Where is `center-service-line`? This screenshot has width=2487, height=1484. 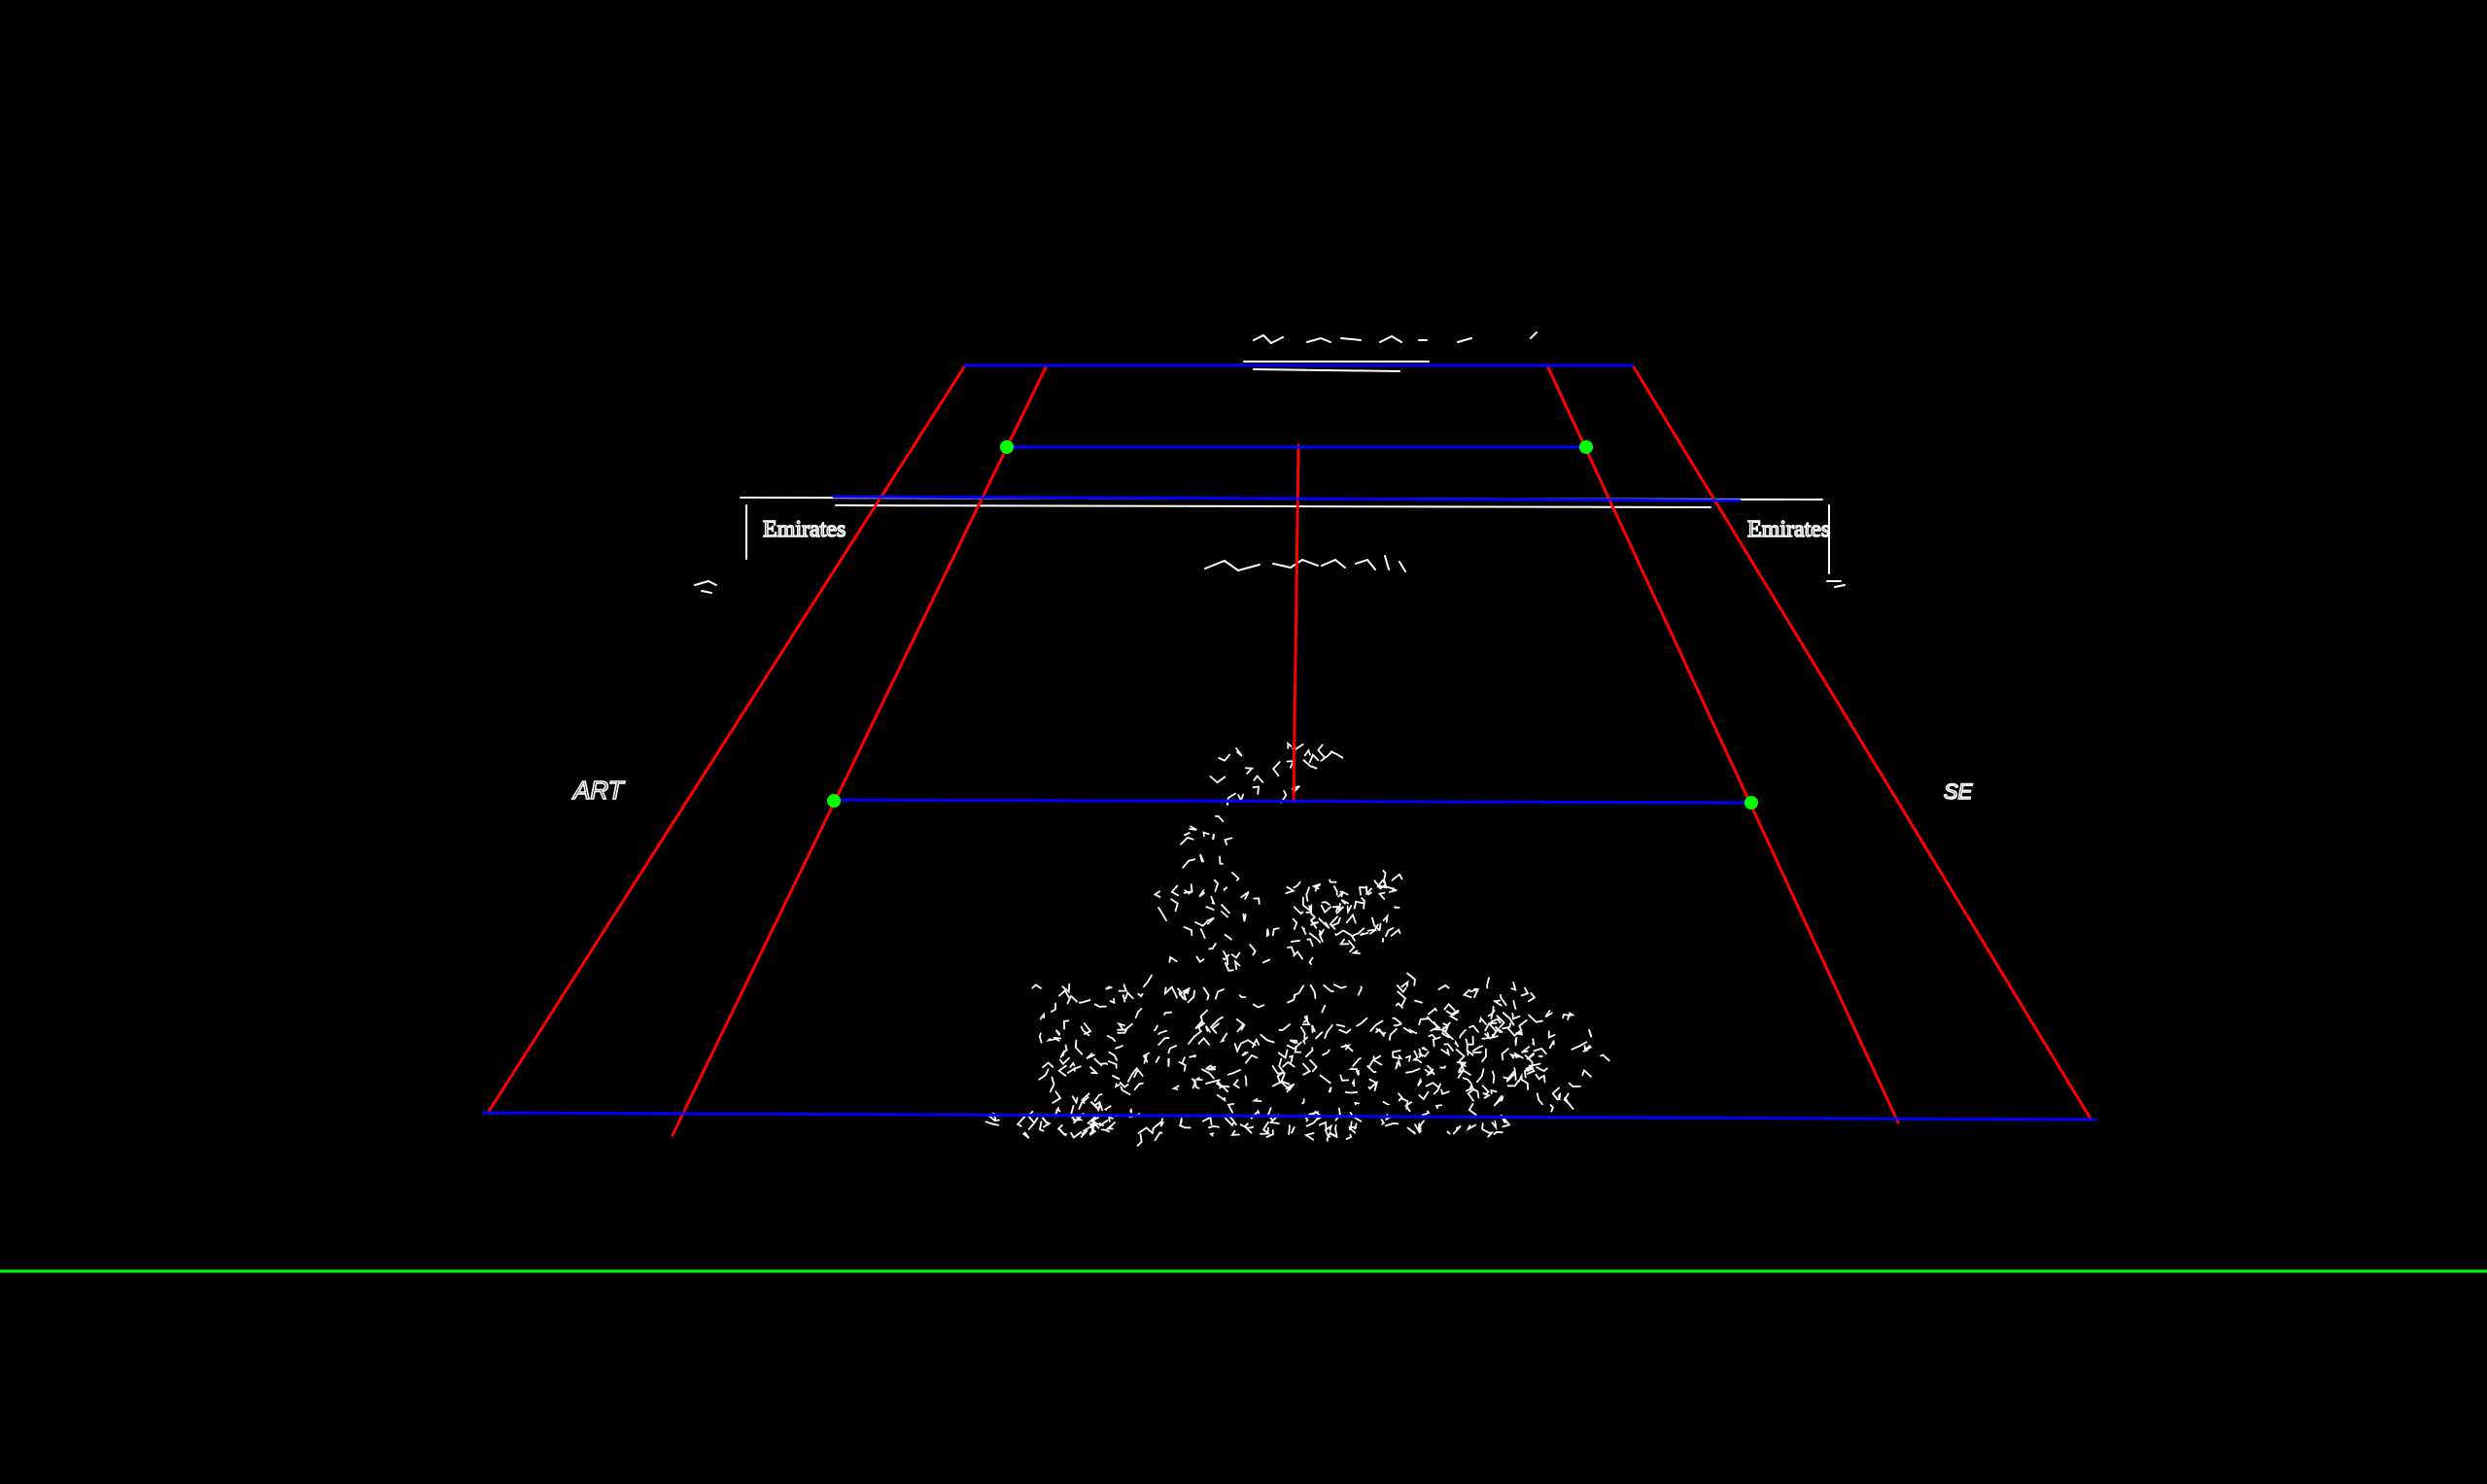
center-service-line is located at coordinates (1296, 622).